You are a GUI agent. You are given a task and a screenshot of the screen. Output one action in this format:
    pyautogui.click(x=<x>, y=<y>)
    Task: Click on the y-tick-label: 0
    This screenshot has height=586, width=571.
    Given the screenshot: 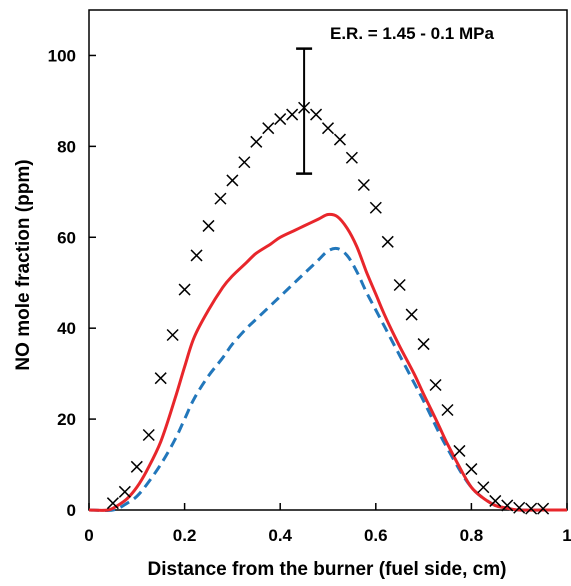 What is the action you would take?
    pyautogui.click(x=71, y=510)
    